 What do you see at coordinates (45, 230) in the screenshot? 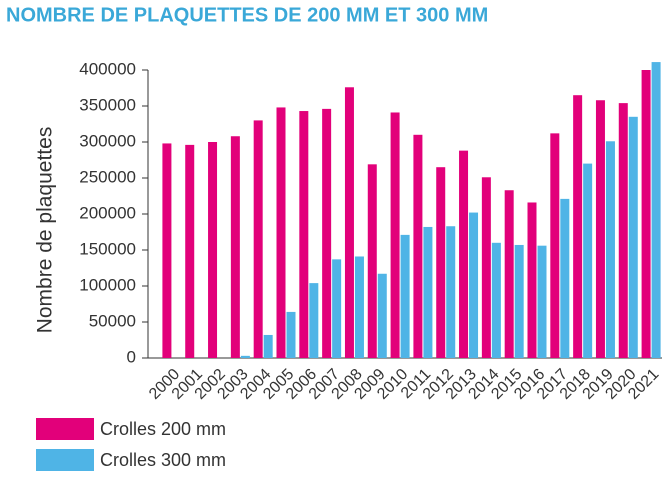
I see `y-axis-label: Nombre de plaquettes` at bounding box center [45, 230].